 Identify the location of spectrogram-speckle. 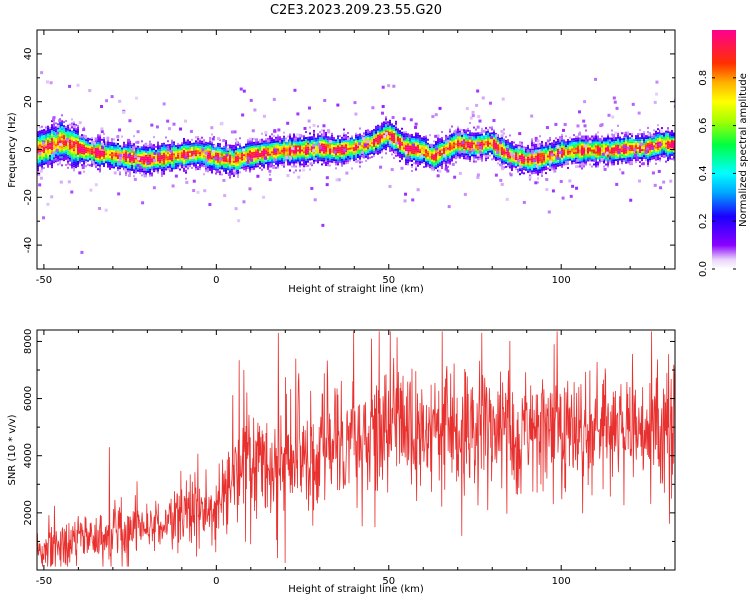
(70, 86).